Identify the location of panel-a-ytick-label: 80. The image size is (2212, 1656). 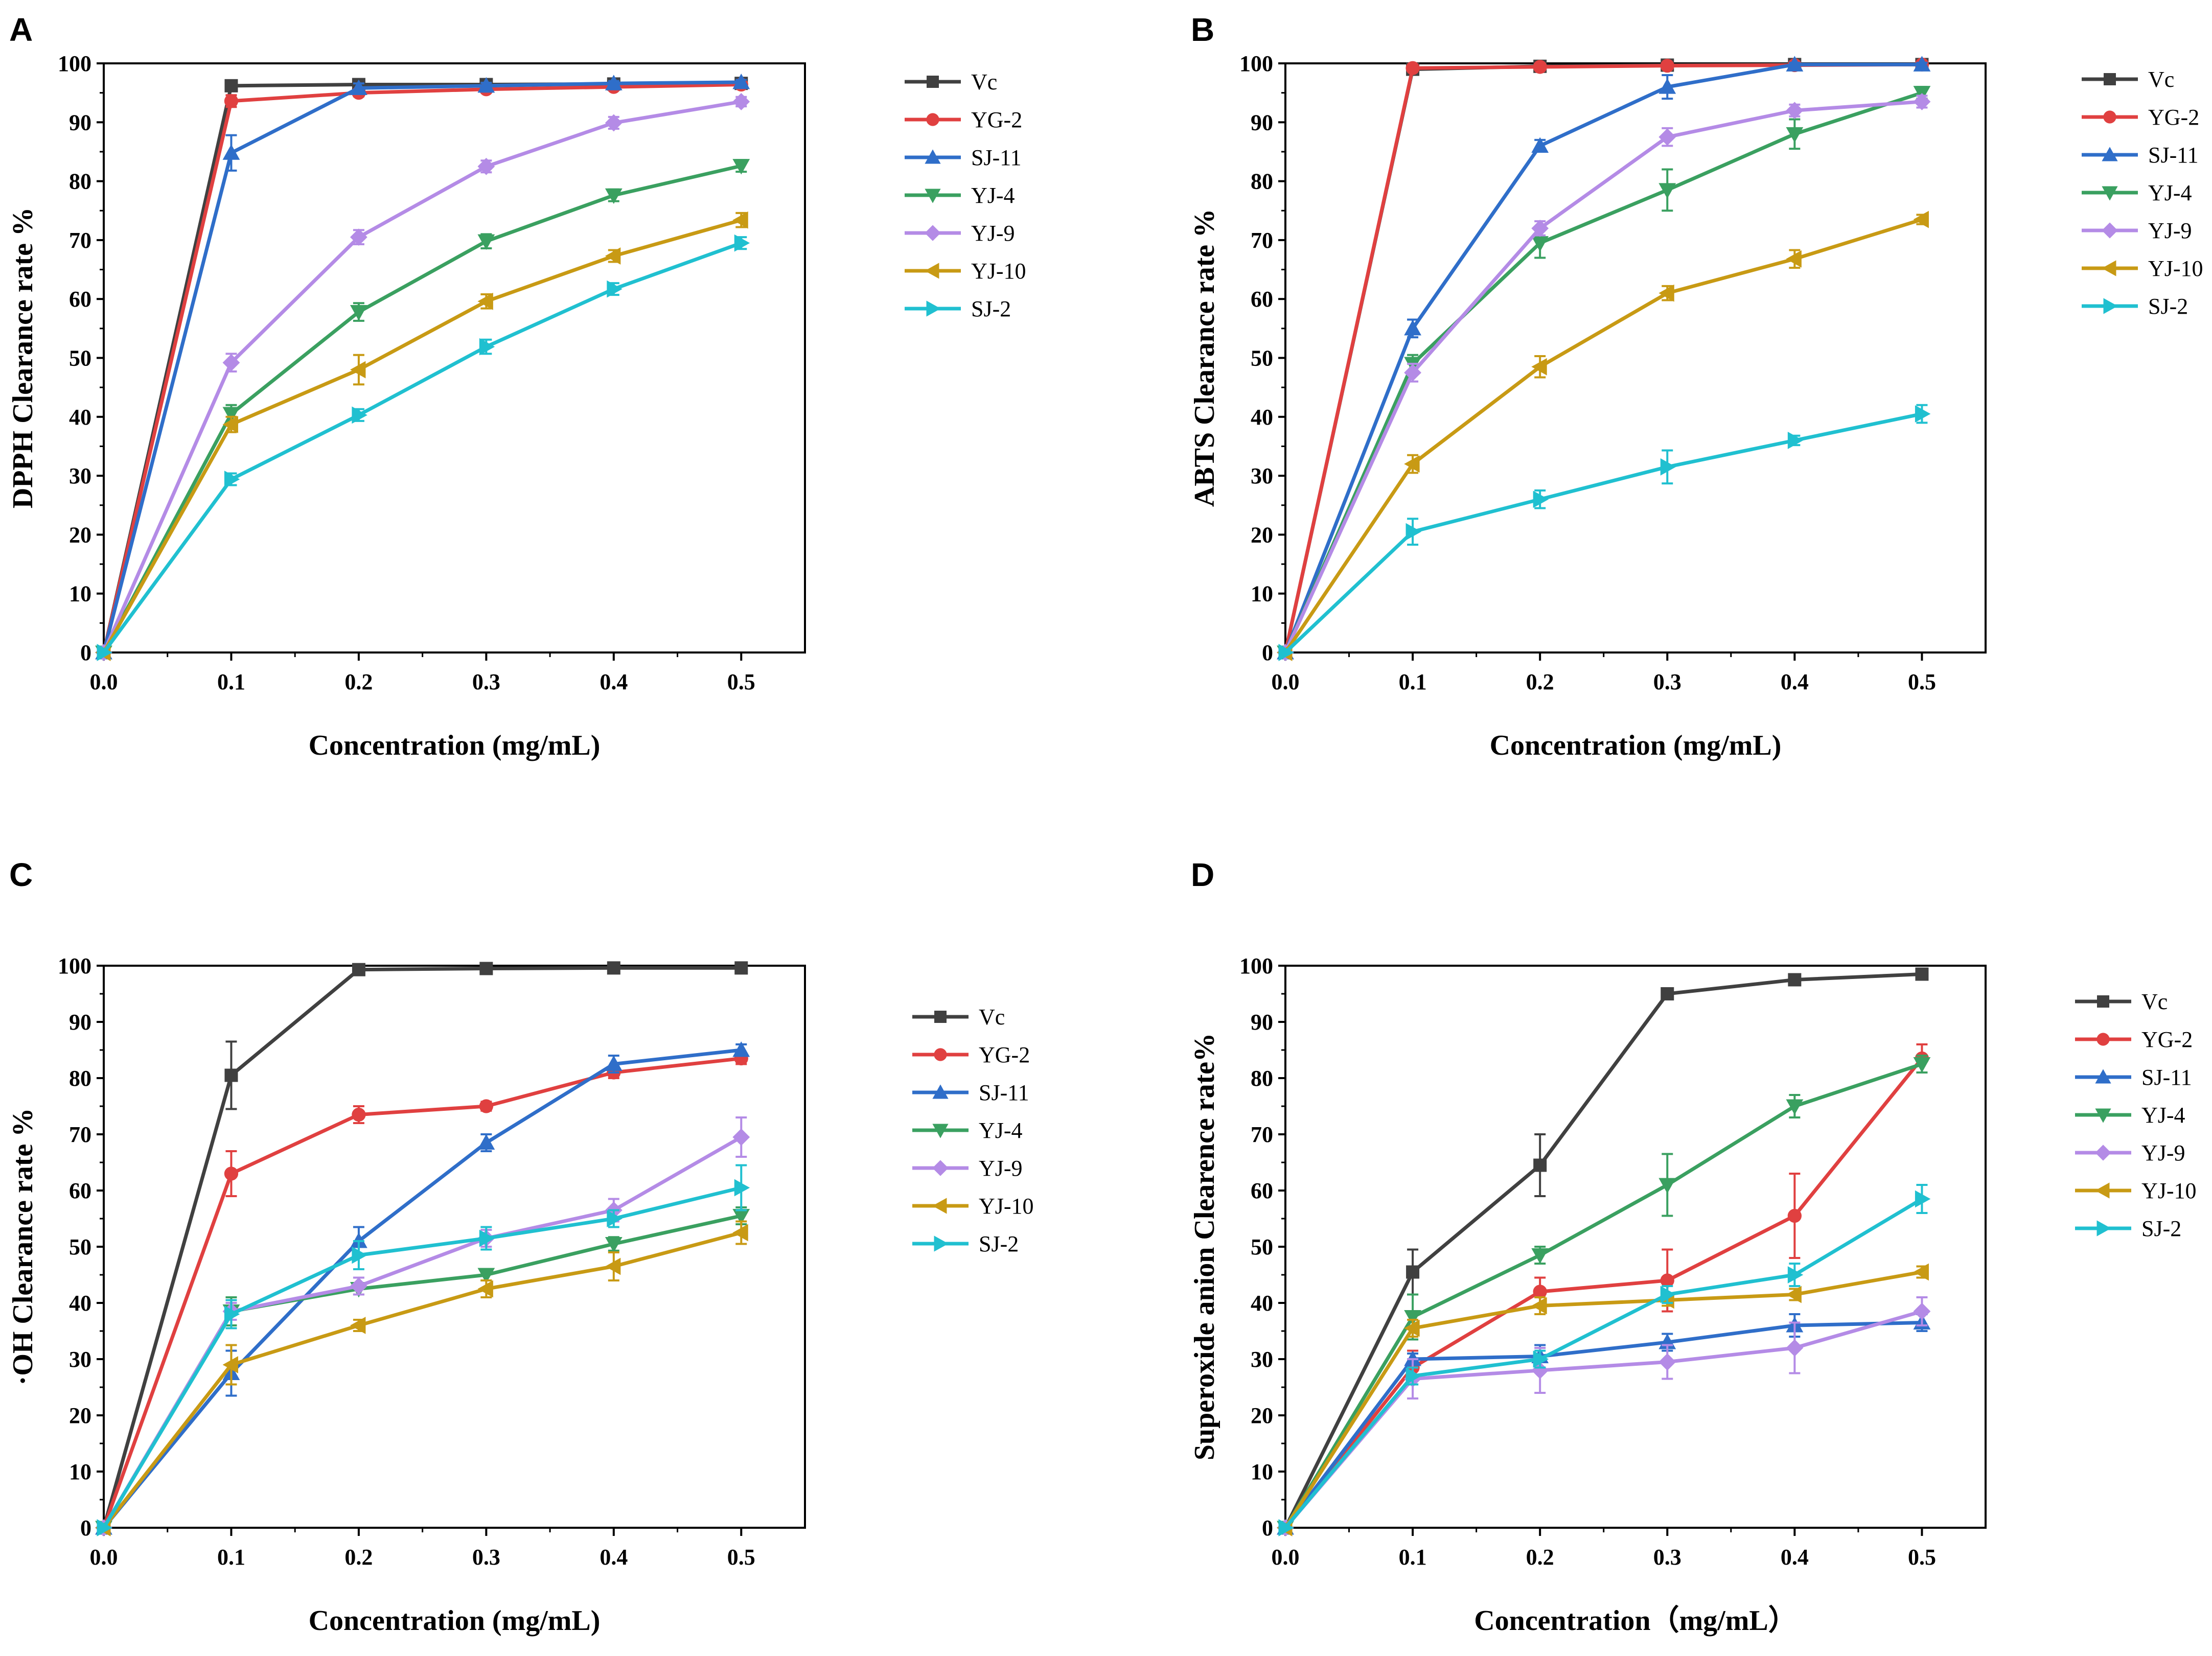
(80, 181).